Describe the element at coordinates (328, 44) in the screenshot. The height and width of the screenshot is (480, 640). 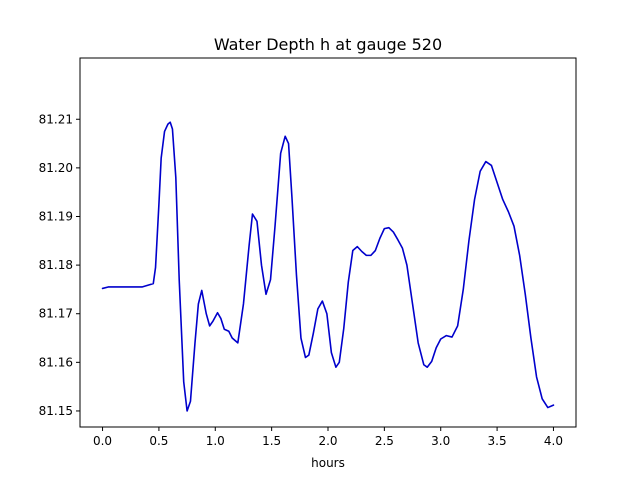
I see `chart-title: Water Depth h at gauge 520` at that location.